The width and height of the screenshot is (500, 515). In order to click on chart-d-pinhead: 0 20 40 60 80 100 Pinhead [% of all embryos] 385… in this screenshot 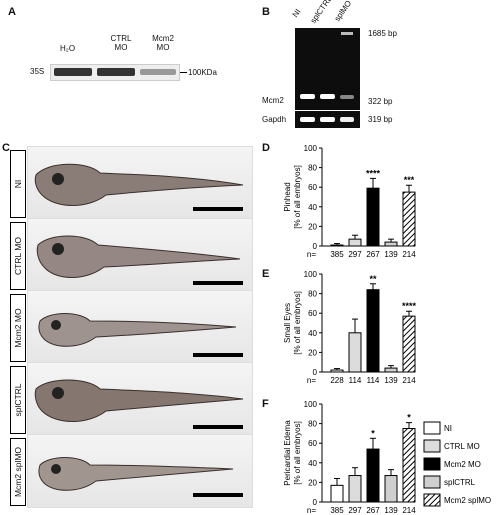, I will do `click(349, 201)`.